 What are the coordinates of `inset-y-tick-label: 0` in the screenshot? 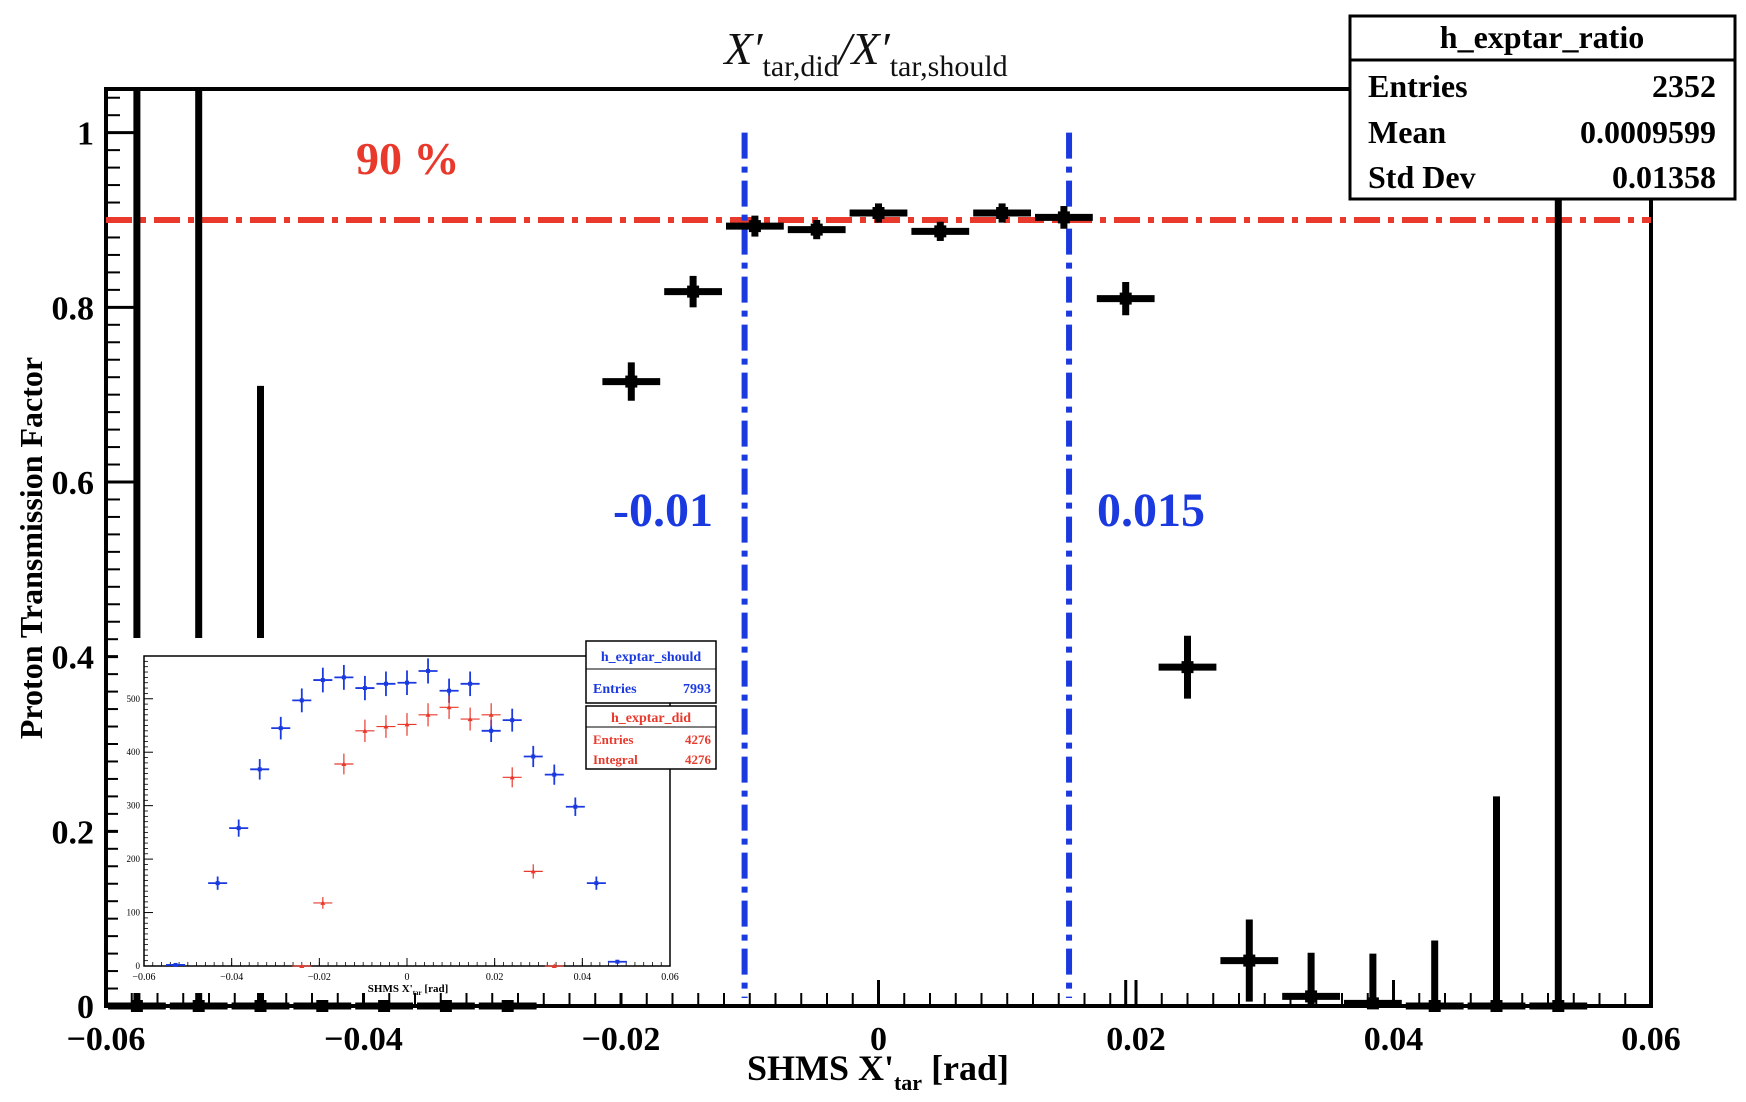 It's located at (138, 966).